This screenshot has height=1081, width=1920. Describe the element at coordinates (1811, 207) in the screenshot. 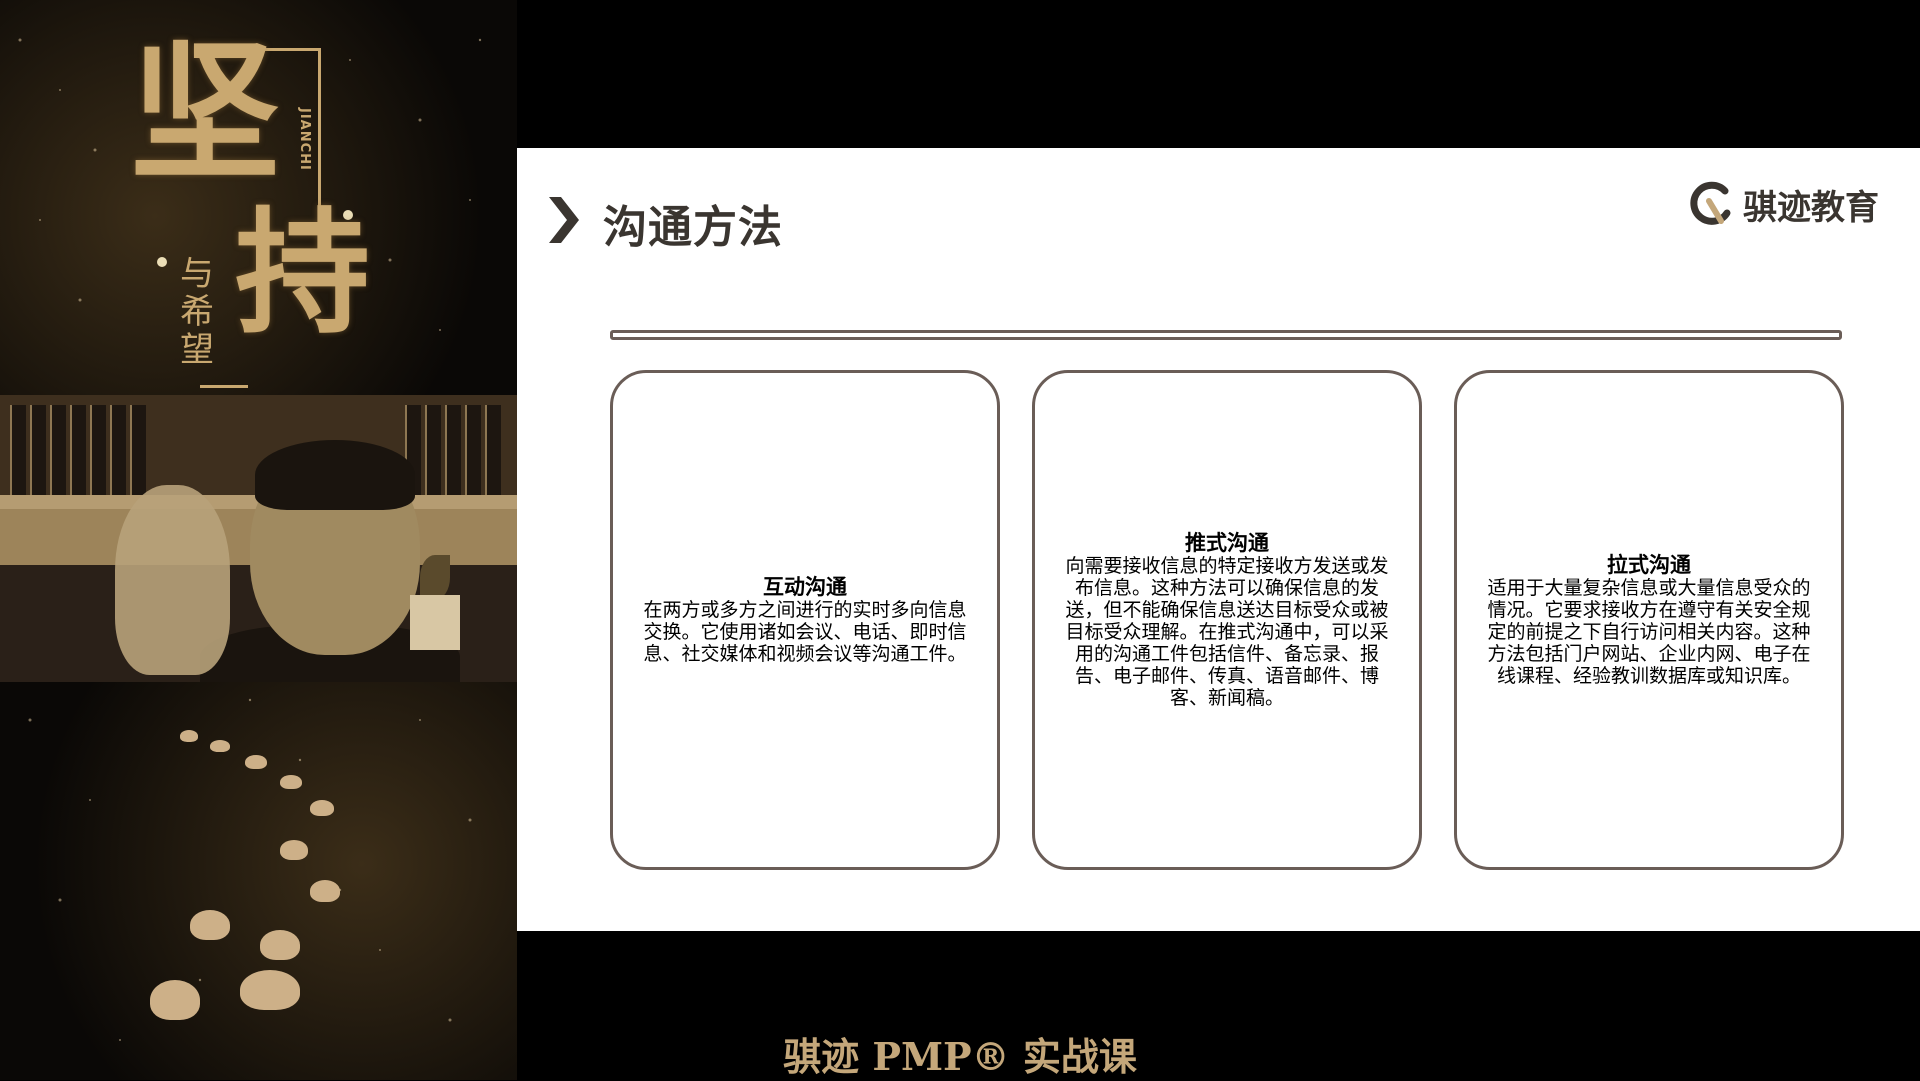

I see `logo-text: 骐迹教育` at that location.